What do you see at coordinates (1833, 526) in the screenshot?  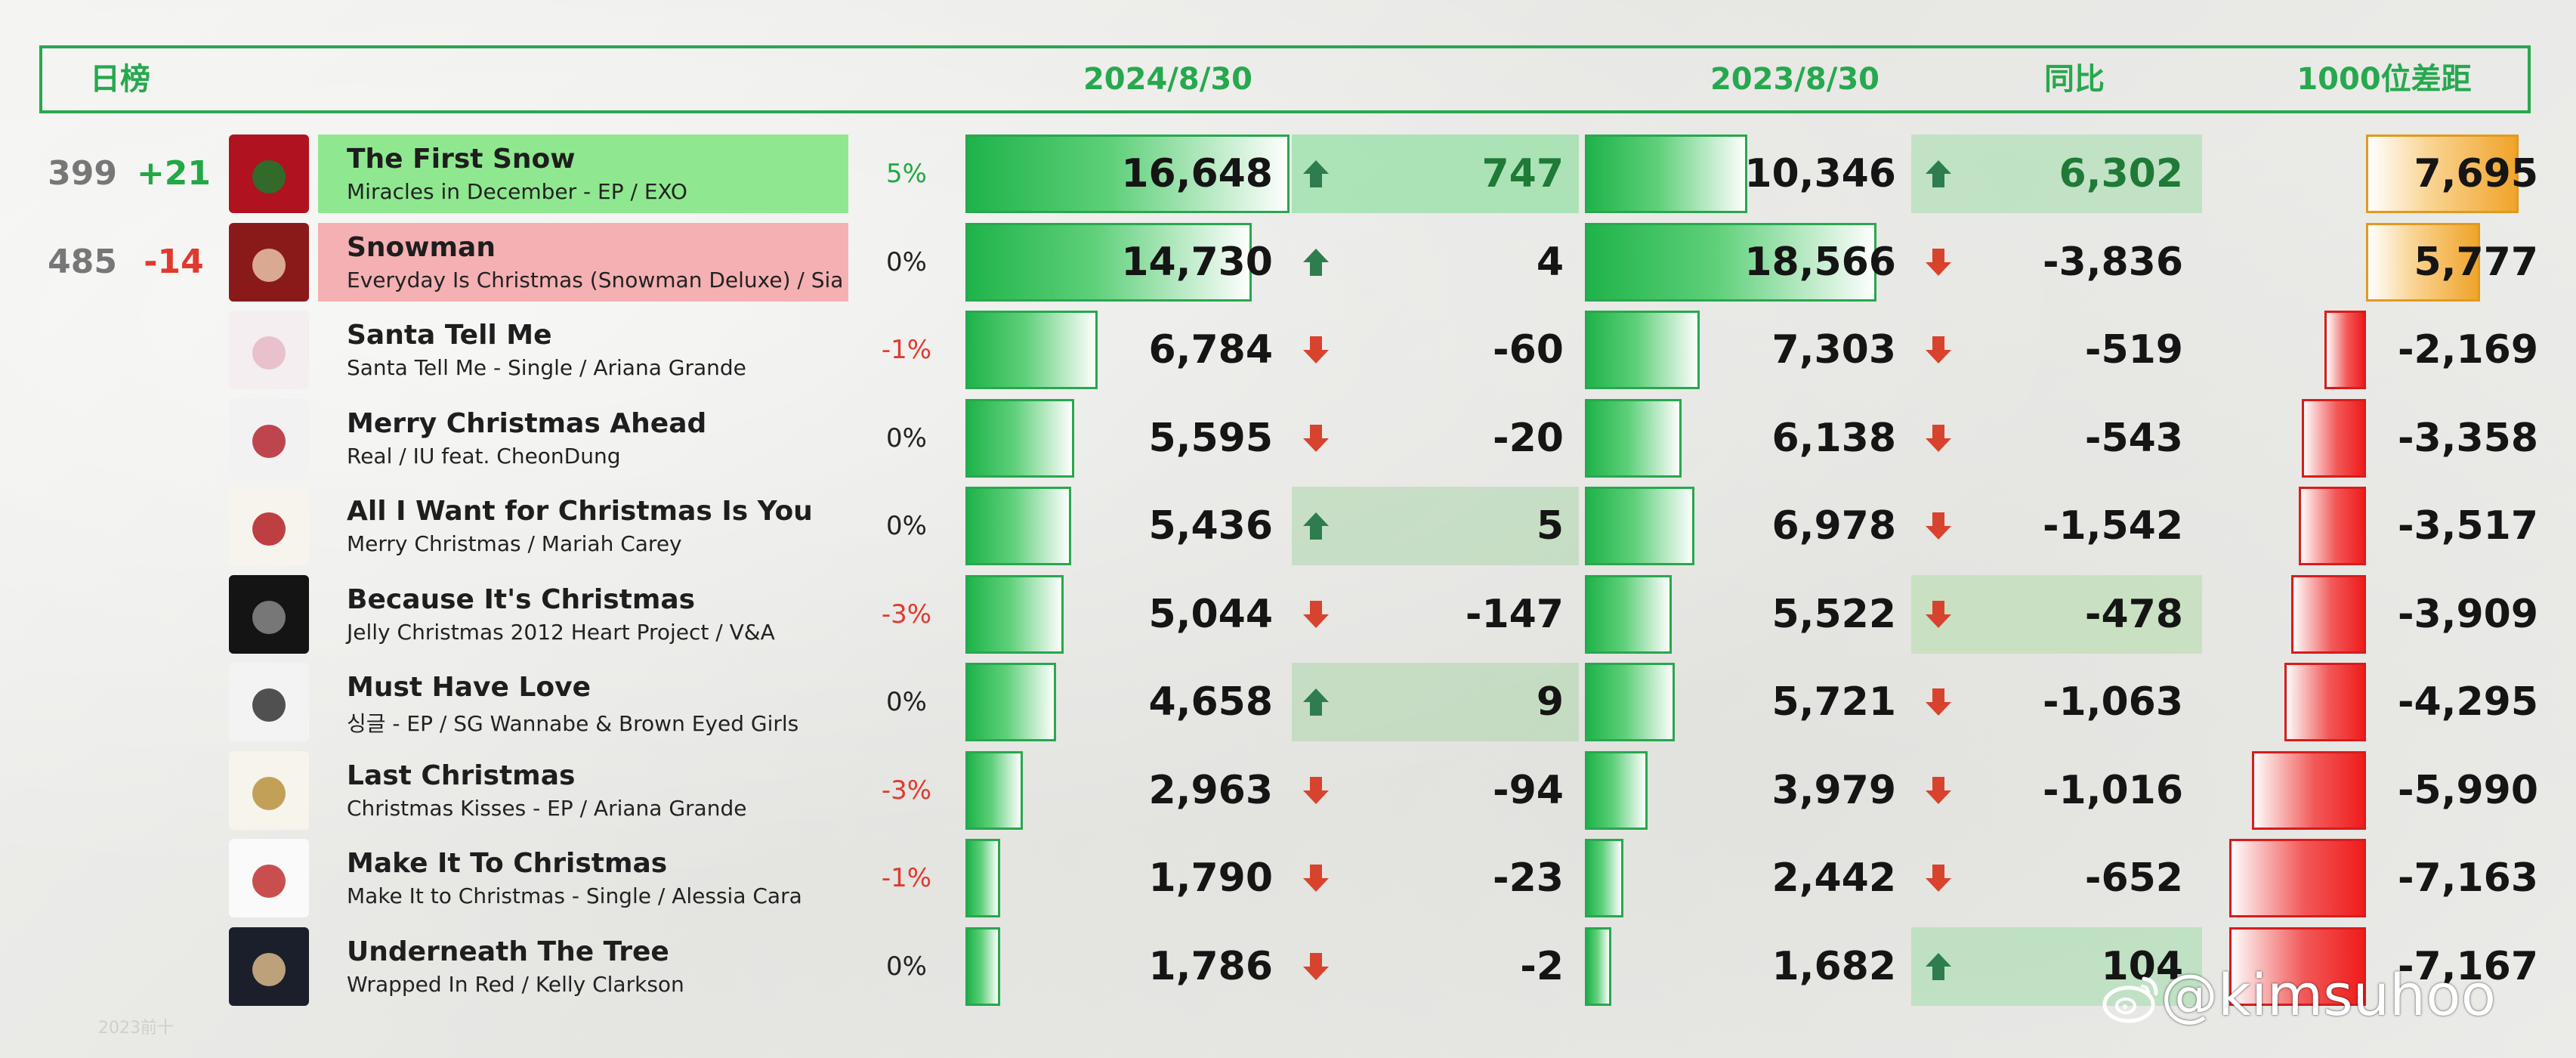 I see `value-2023: 6,978` at bounding box center [1833, 526].